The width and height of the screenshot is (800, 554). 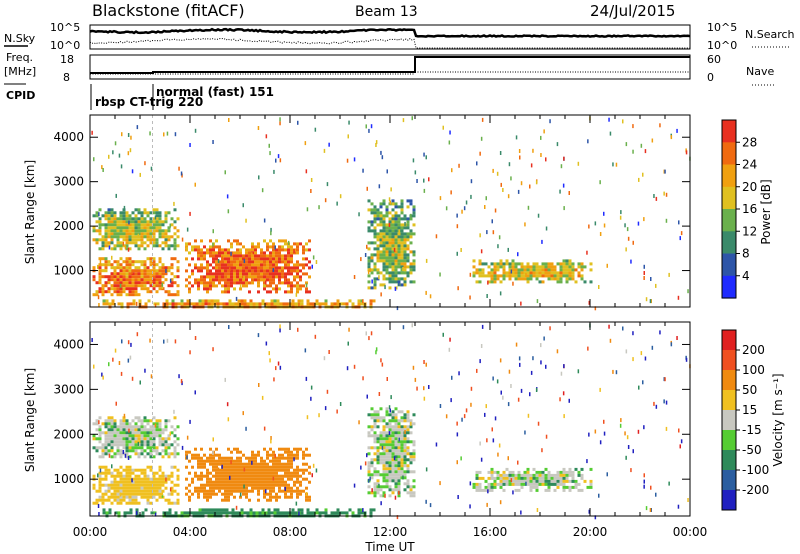 I want to click on nave-tick-top: 60, so click(x=714, y=59).